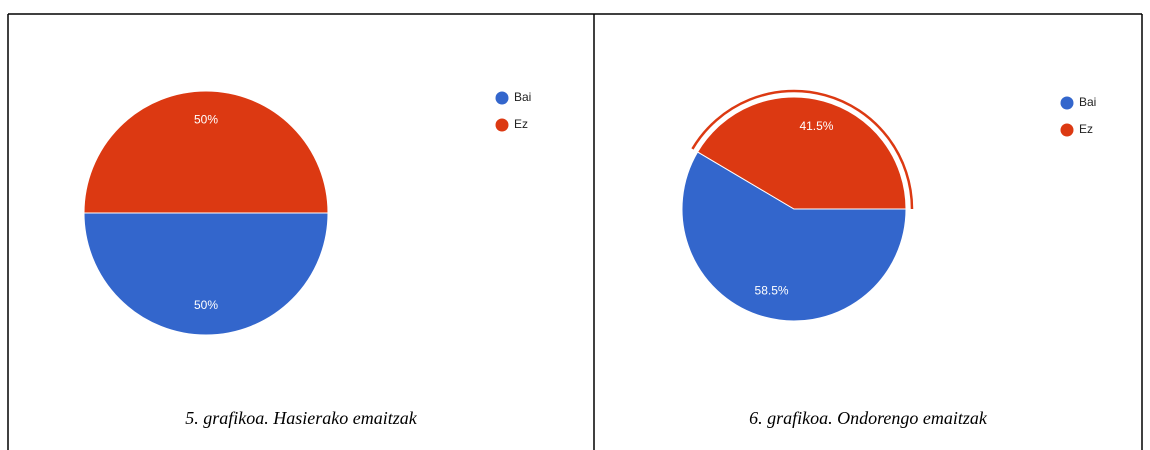 This screenshot has width=1150, height=450. What do you see at coordinates (772, 290) in the screenshot?
I see `slice-label: 58.5%` at bounding box center [772, 290].